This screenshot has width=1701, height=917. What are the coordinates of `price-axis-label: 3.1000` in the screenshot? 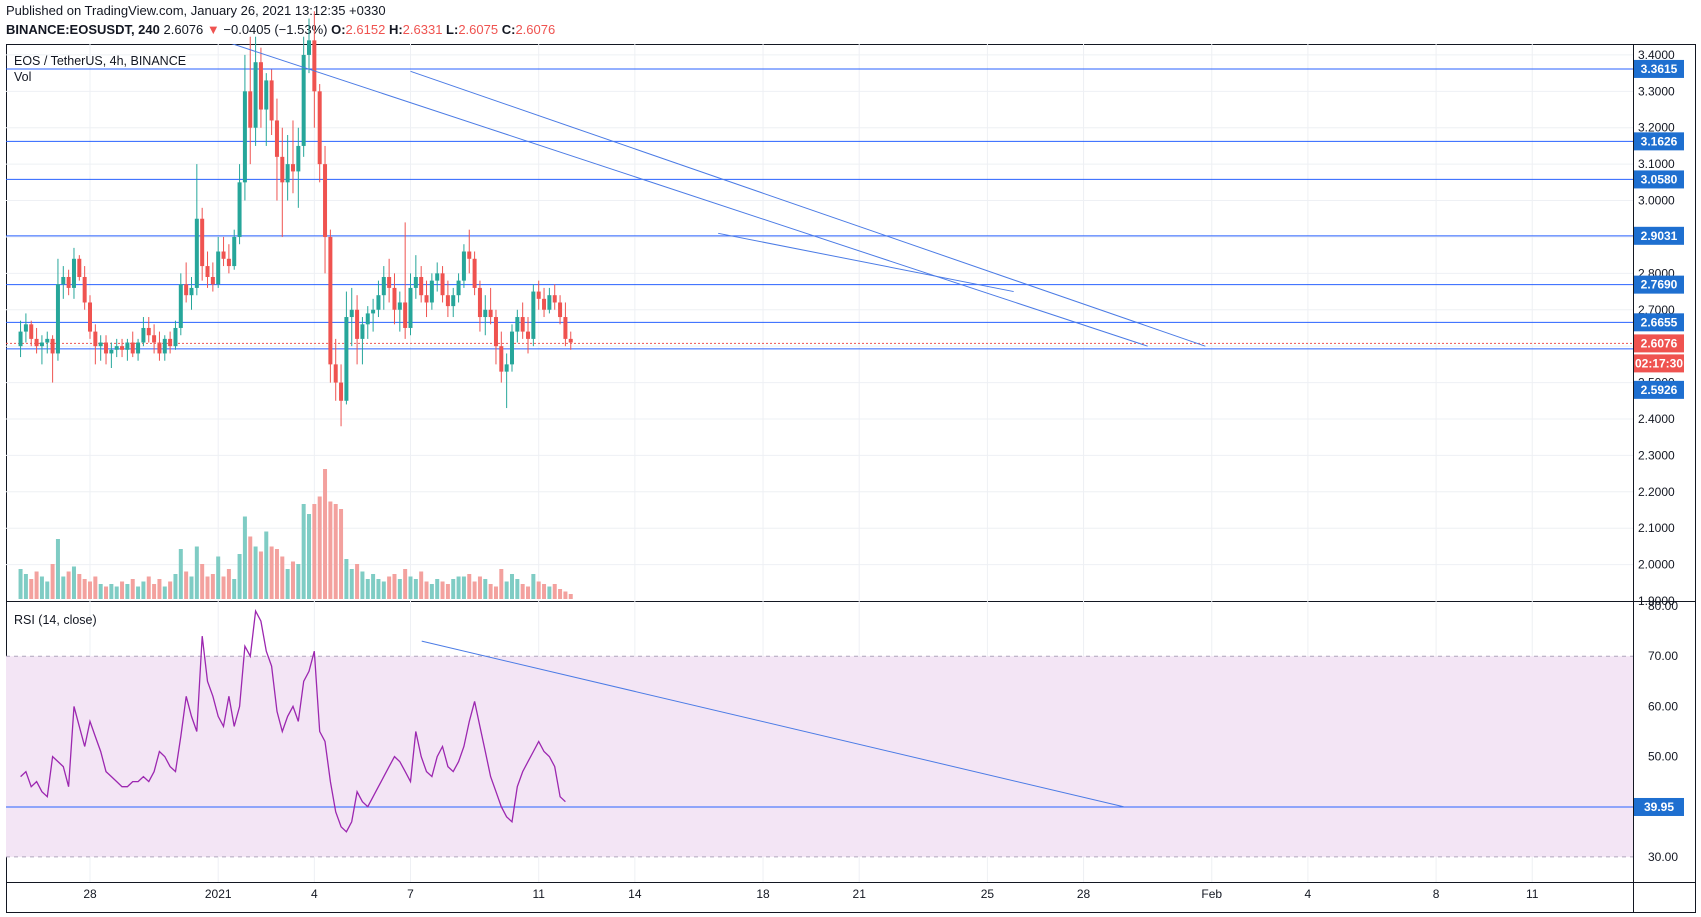 It's located at (1656, 164).